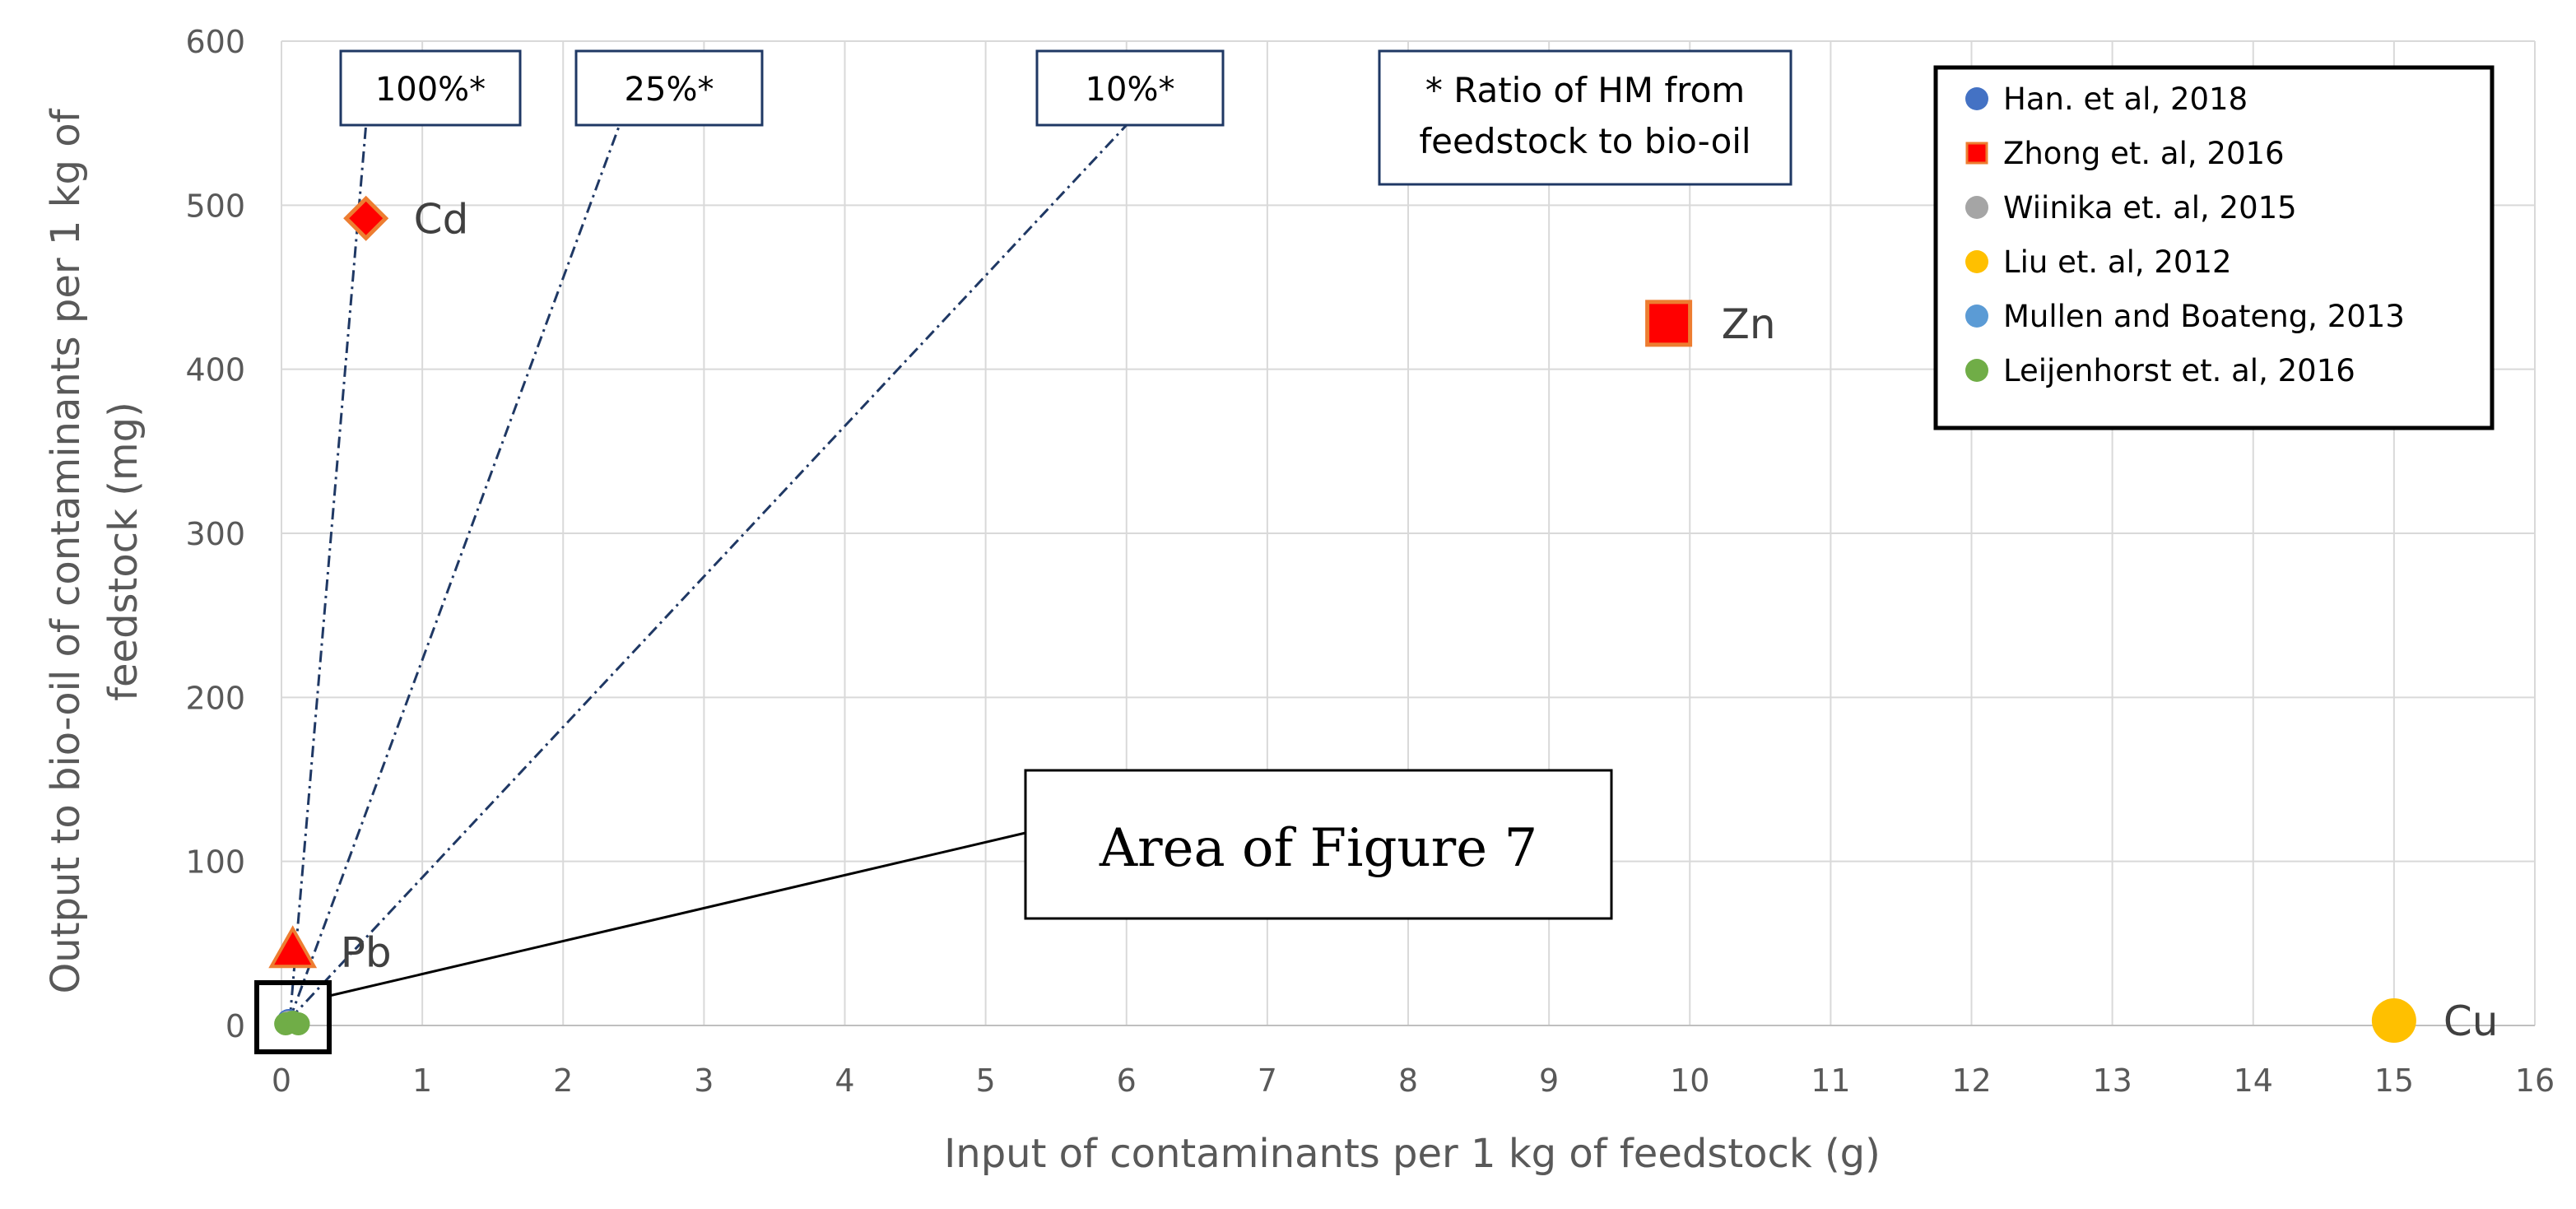  What do you see at coordinates (215, 698) in the screenshot?
I see `y-tick-label: 200` at bounding box center [215, 698].